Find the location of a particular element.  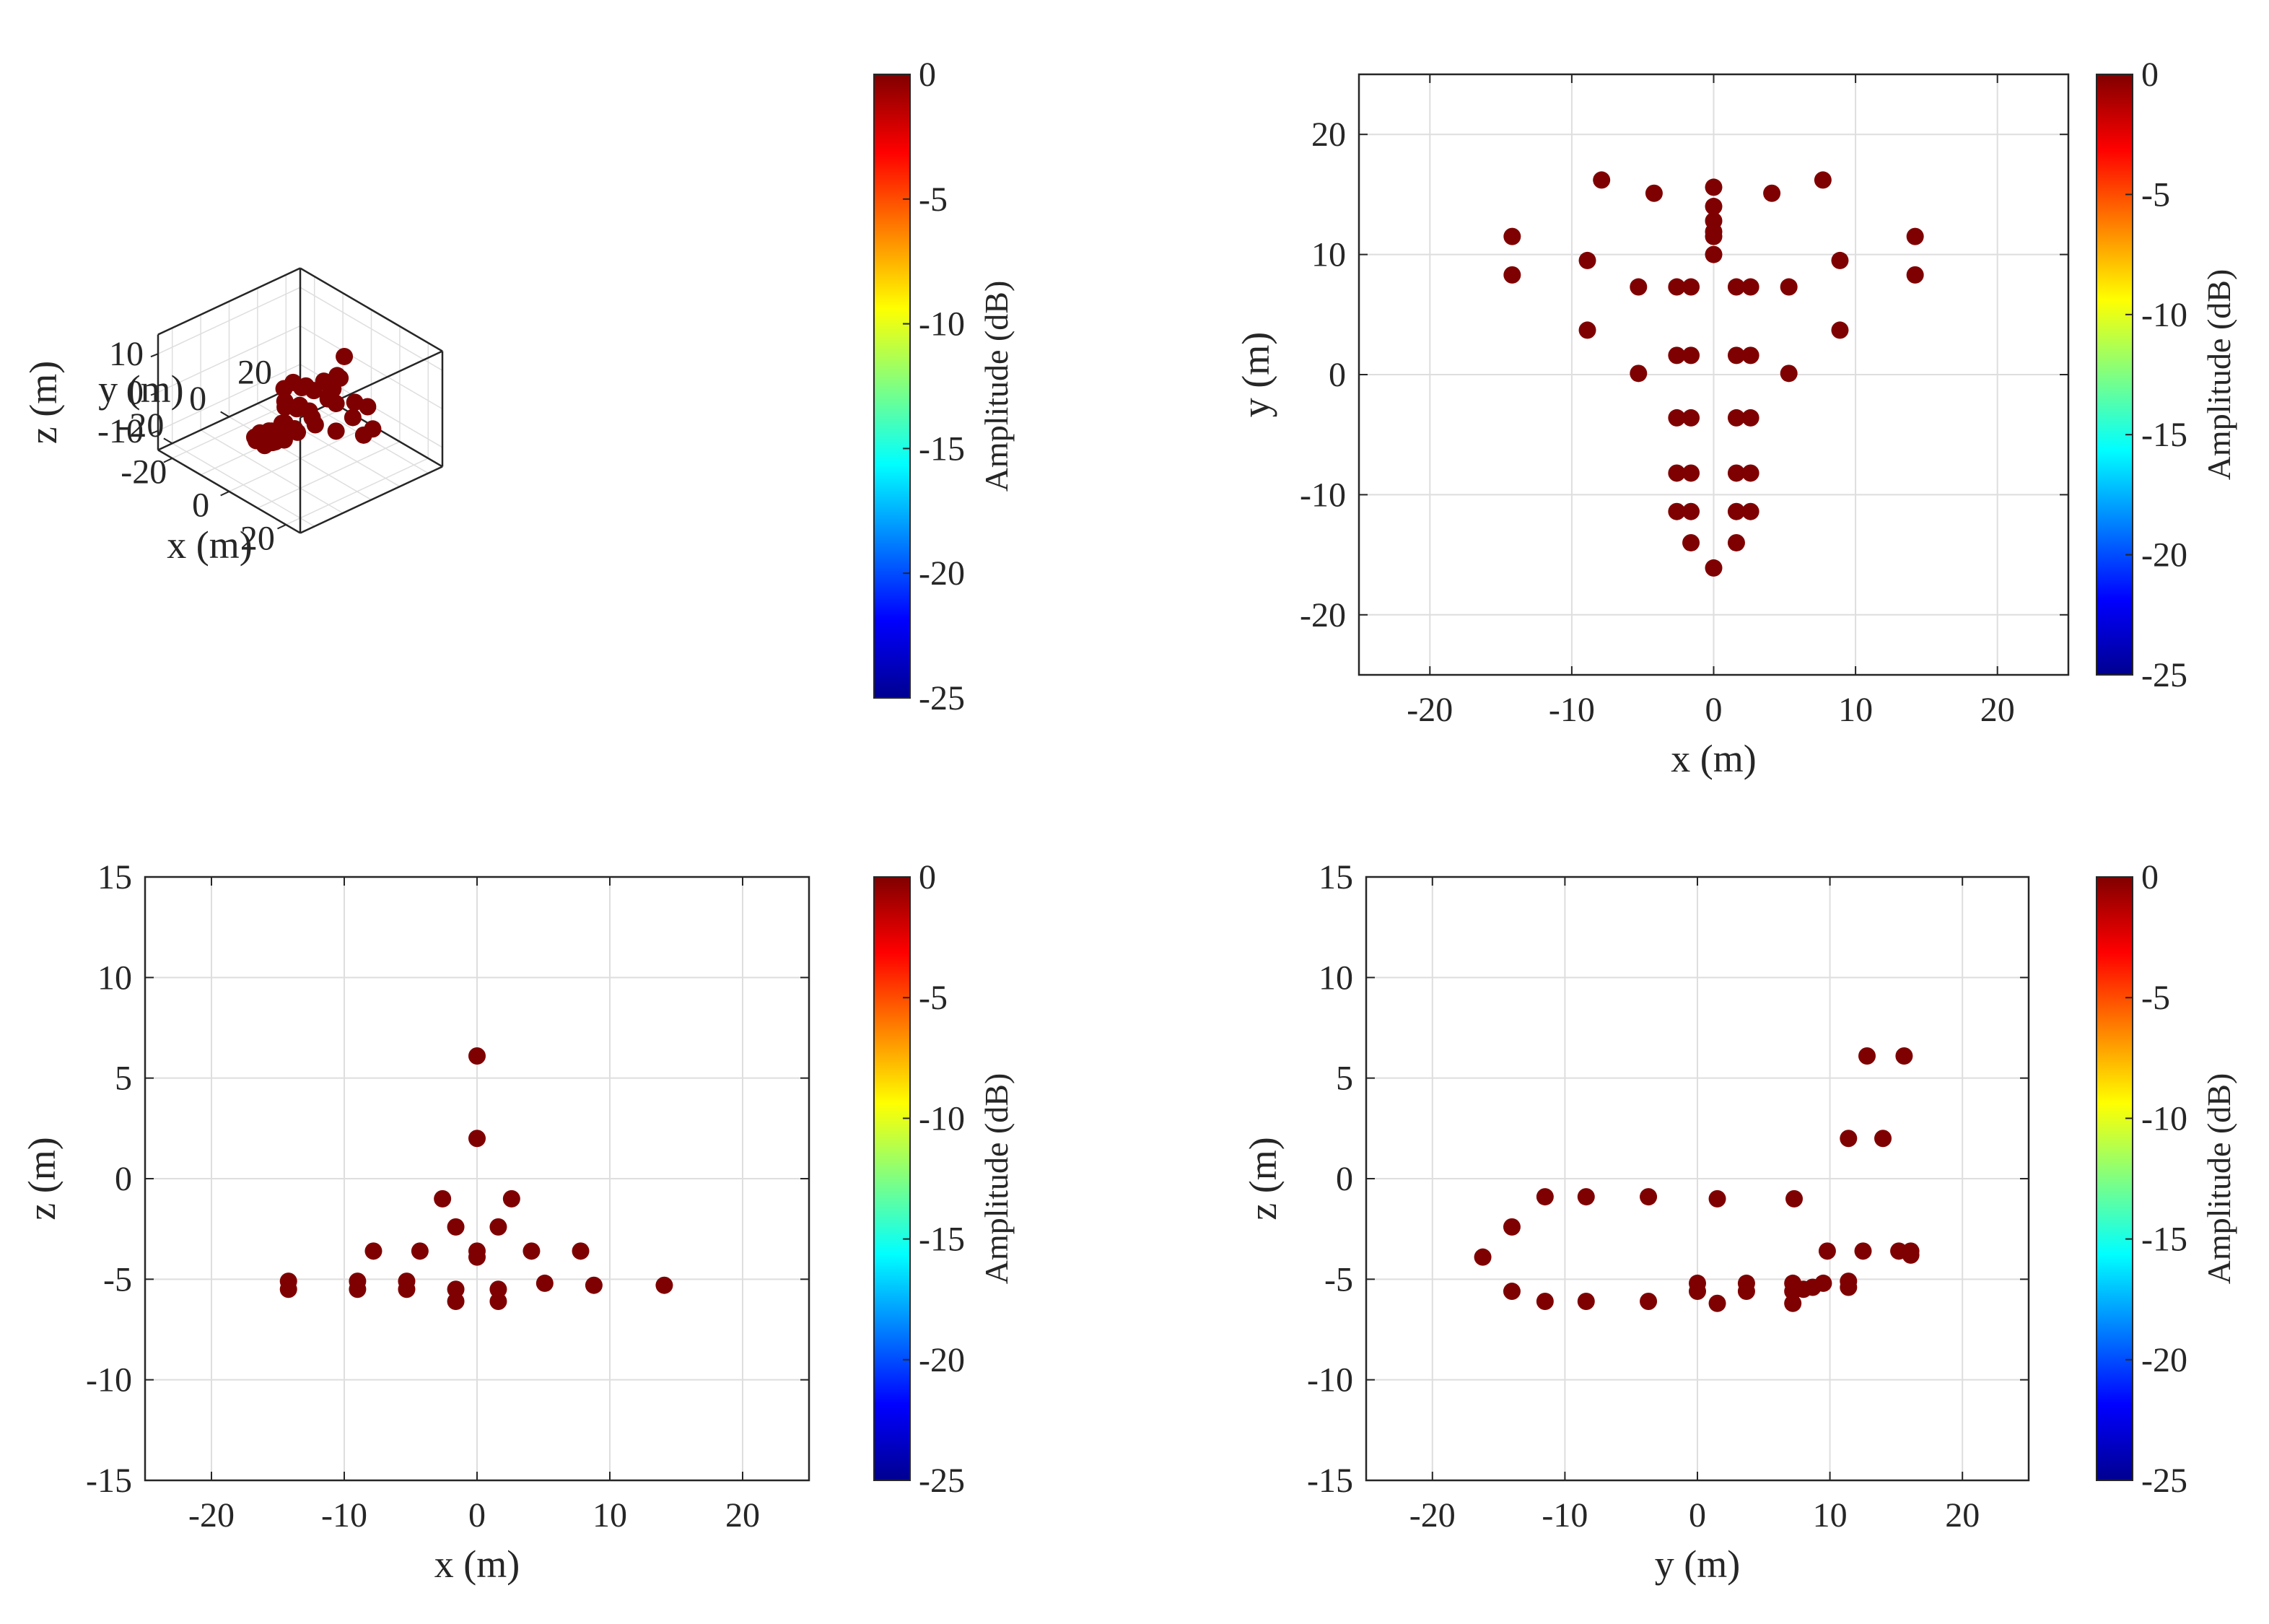

x-tick-label: 10 is located at coordinates (1855, 710).